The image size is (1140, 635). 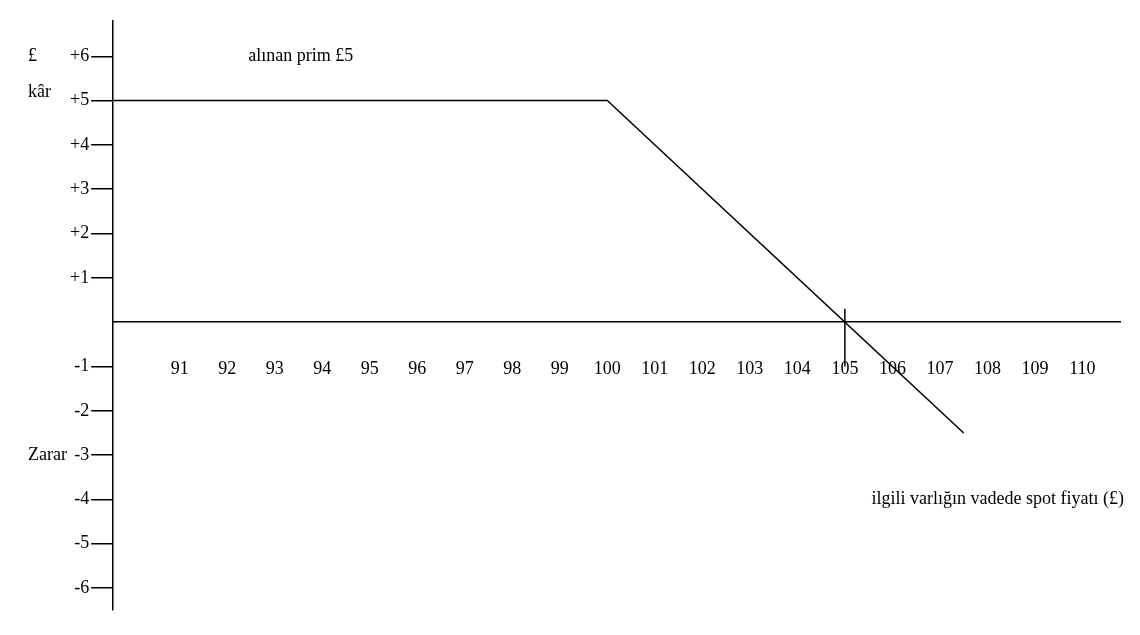 What do you see at coordinates (80, 99) in the screenshot?
I see `y-tick-label: +5` at bounding box center [80, 99].